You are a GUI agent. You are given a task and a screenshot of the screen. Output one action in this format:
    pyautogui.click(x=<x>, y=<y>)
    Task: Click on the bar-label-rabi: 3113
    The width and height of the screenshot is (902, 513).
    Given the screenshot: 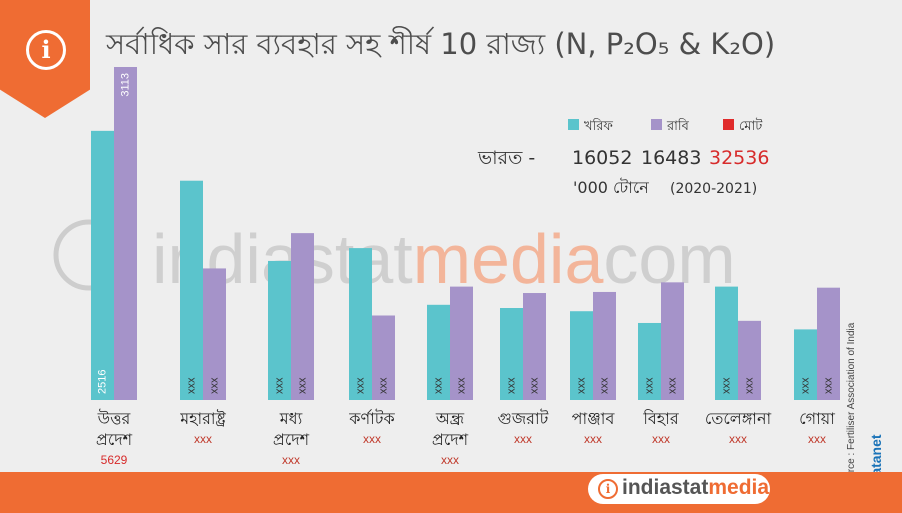 What is the action you would take?
    pyautogui.click(x=126, y=85)
    